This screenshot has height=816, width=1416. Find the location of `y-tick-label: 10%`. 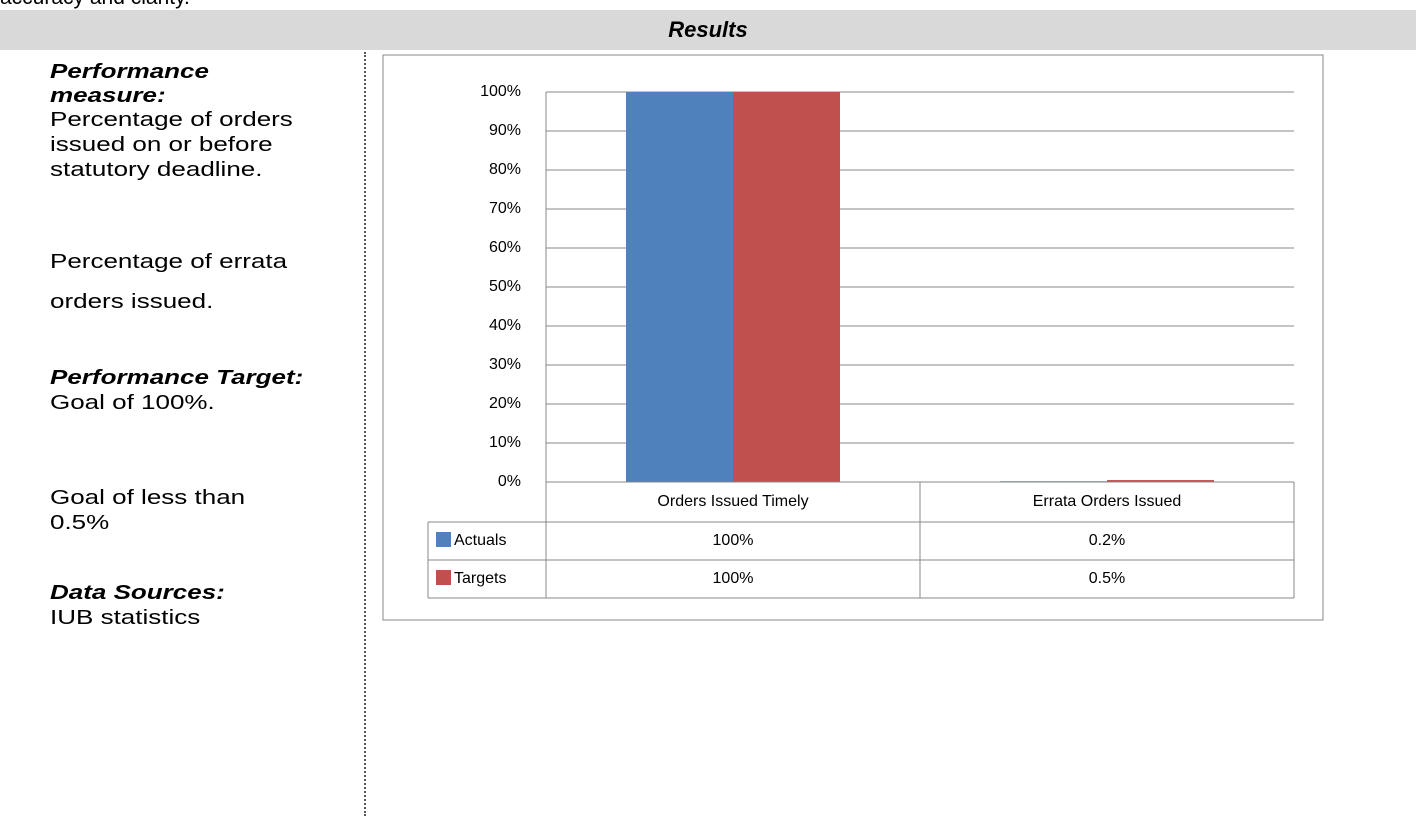

y-tick-label: 10% is located at coordinates (505, 442).